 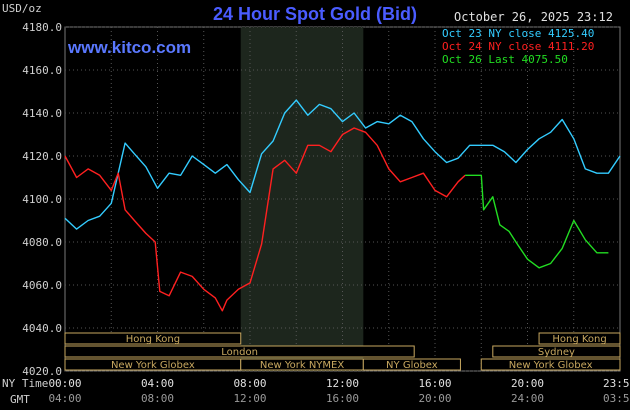 I want to click on chart-title: 24 Hour Spot Gold (Bid), so click(x=315, y=14).